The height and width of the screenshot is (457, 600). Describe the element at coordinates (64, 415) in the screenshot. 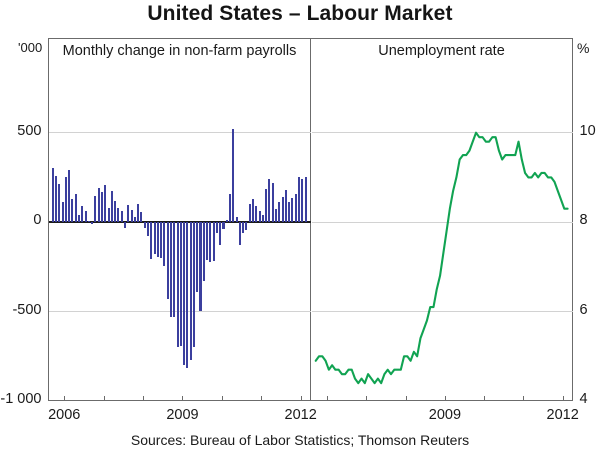

I see `x-axis-tick-label: 2006` at that location.